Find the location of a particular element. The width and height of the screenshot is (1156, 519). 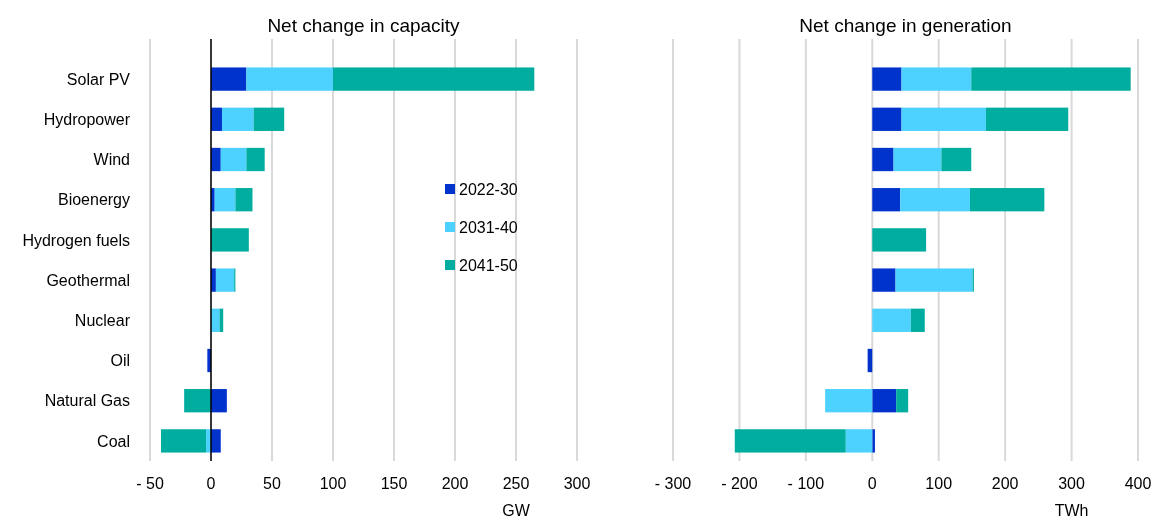

x-tick-label: - 50 is located at coordinates (150, 483).